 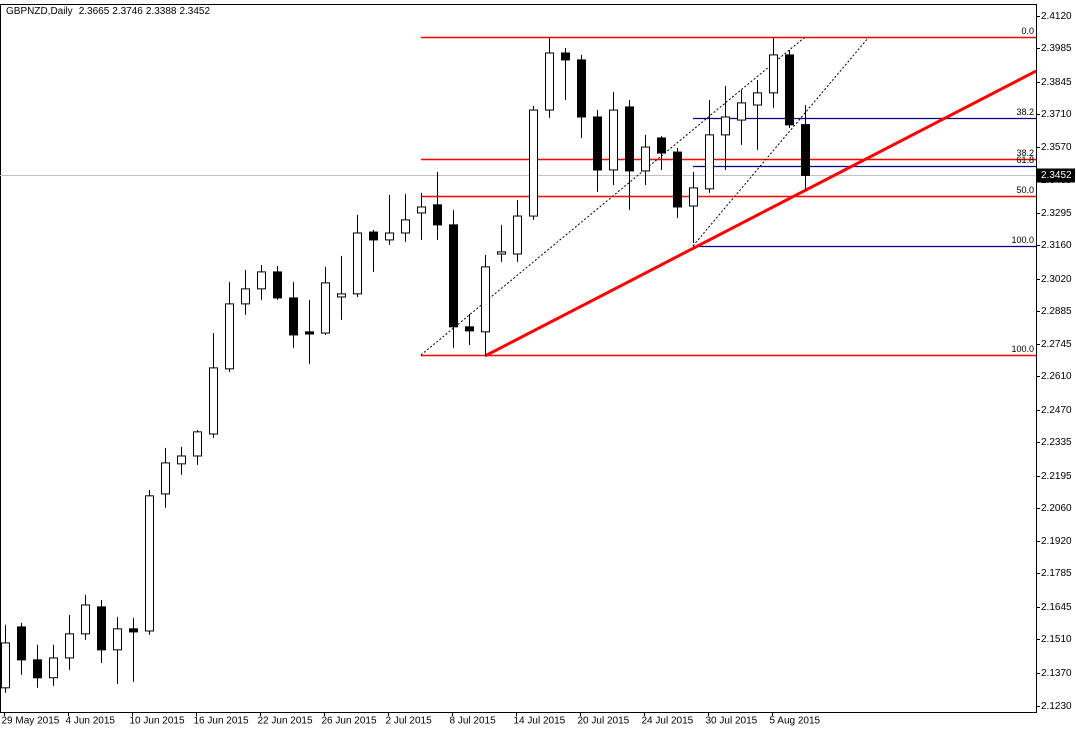 What do you see at coordinates (1025, 190) in the screenshot?
I see `fib-label: 50.0` at bounding box center [1025, 190].